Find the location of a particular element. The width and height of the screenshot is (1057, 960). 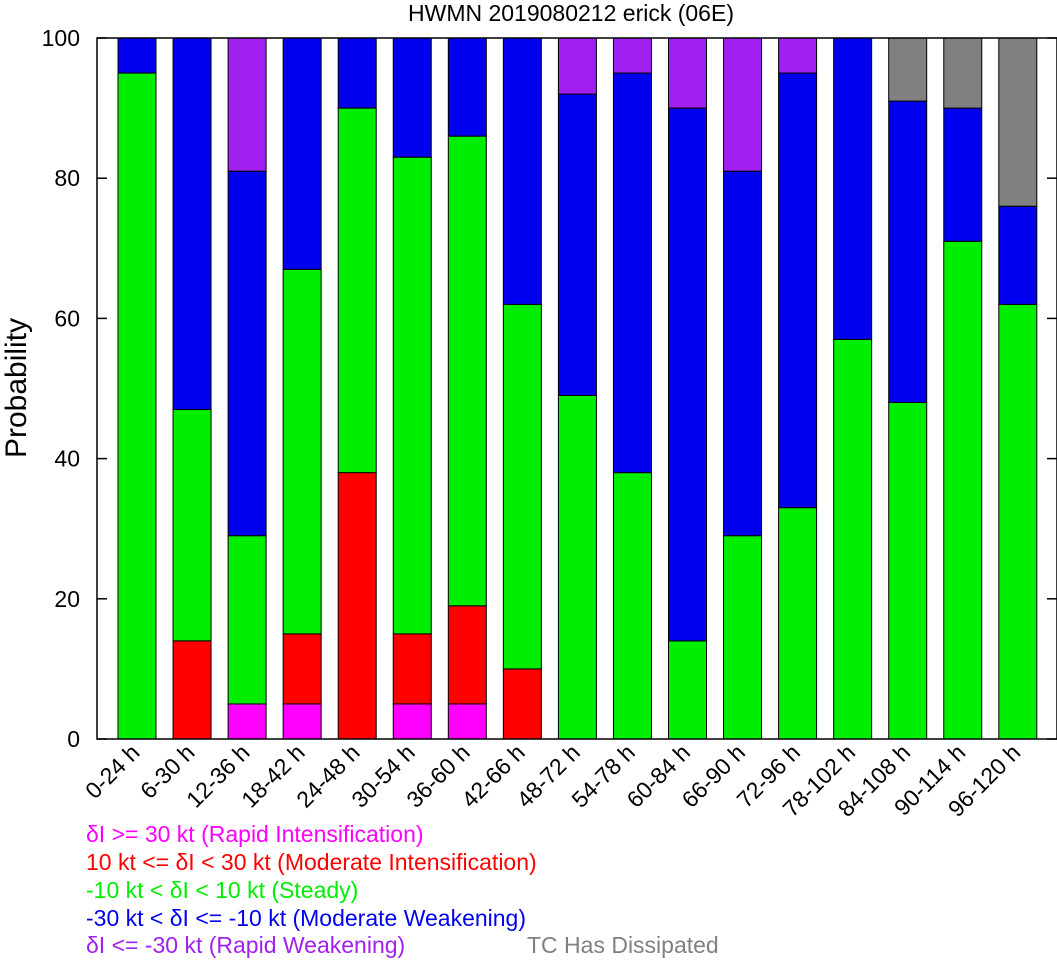

legend-dissipated: TC Has Dissipated is located at coordinates (623, 945).